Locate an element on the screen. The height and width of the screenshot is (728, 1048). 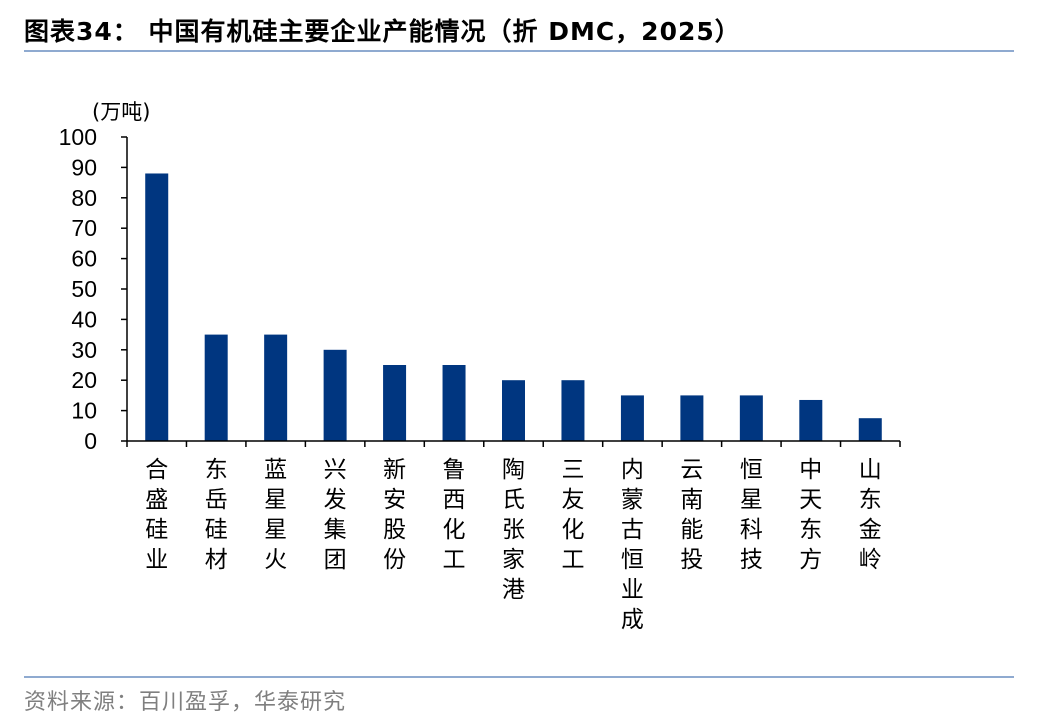
x-tick-label: 兴发集团 is located at coordinates (335, 515).